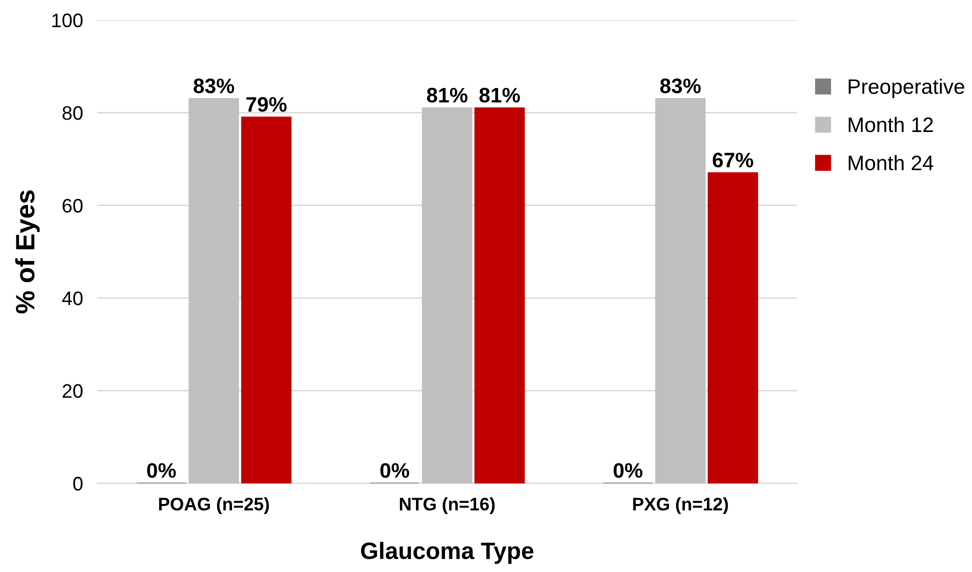  What do you see at coordinates (72, 298) in the screenshot?
I see `y-tick-label: 40` at bounding box center [72, 298].